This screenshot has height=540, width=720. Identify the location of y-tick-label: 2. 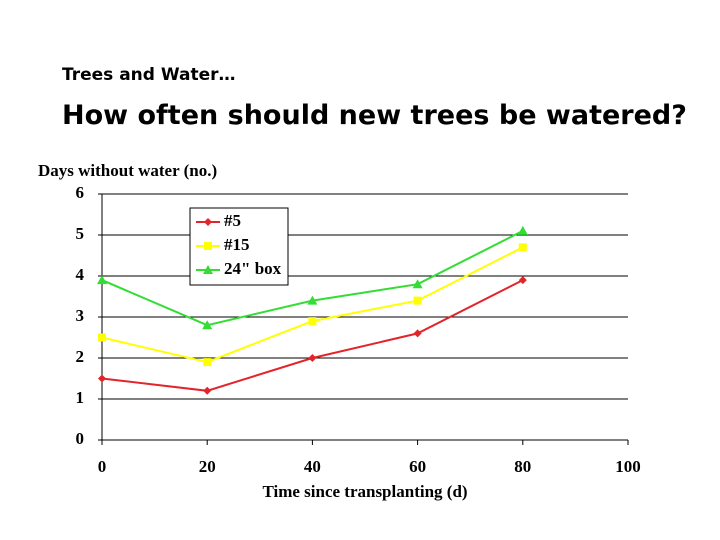
(80, 356).